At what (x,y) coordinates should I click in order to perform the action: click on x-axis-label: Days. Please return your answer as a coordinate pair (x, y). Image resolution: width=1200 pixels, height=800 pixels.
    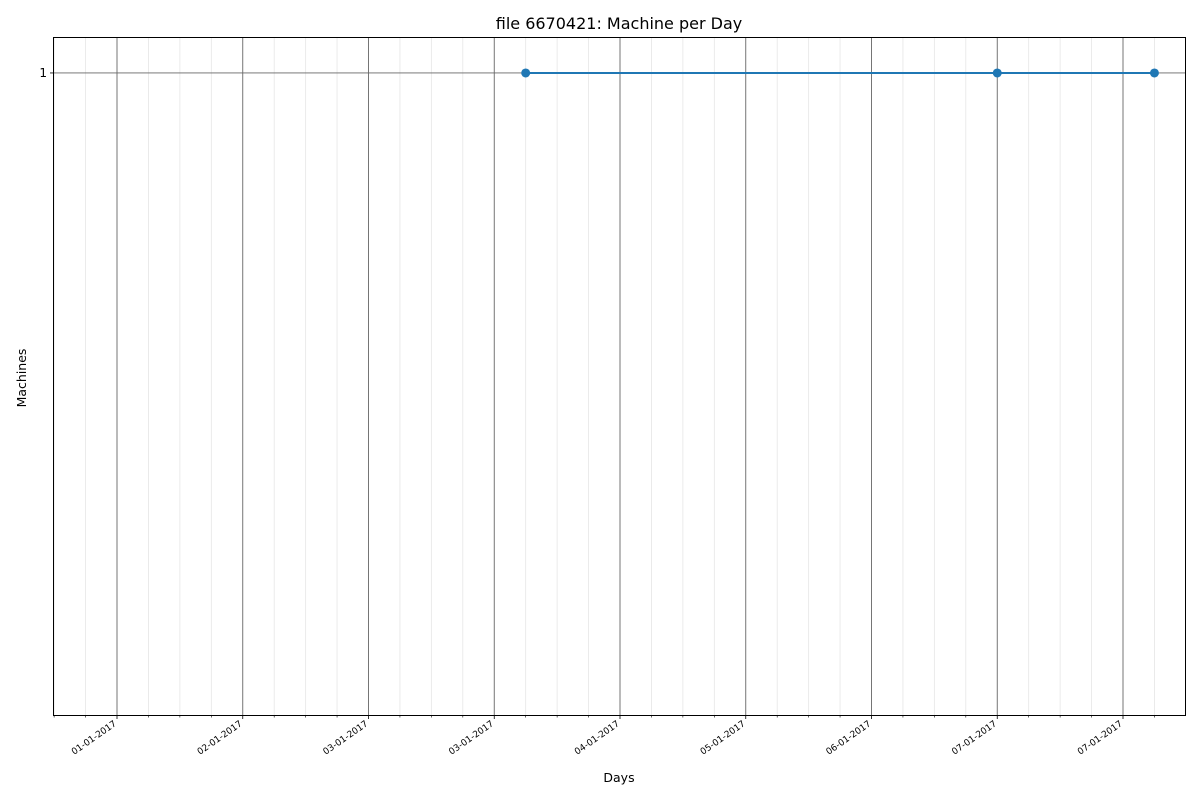
    Looking at the image, I should click on (618, 777).